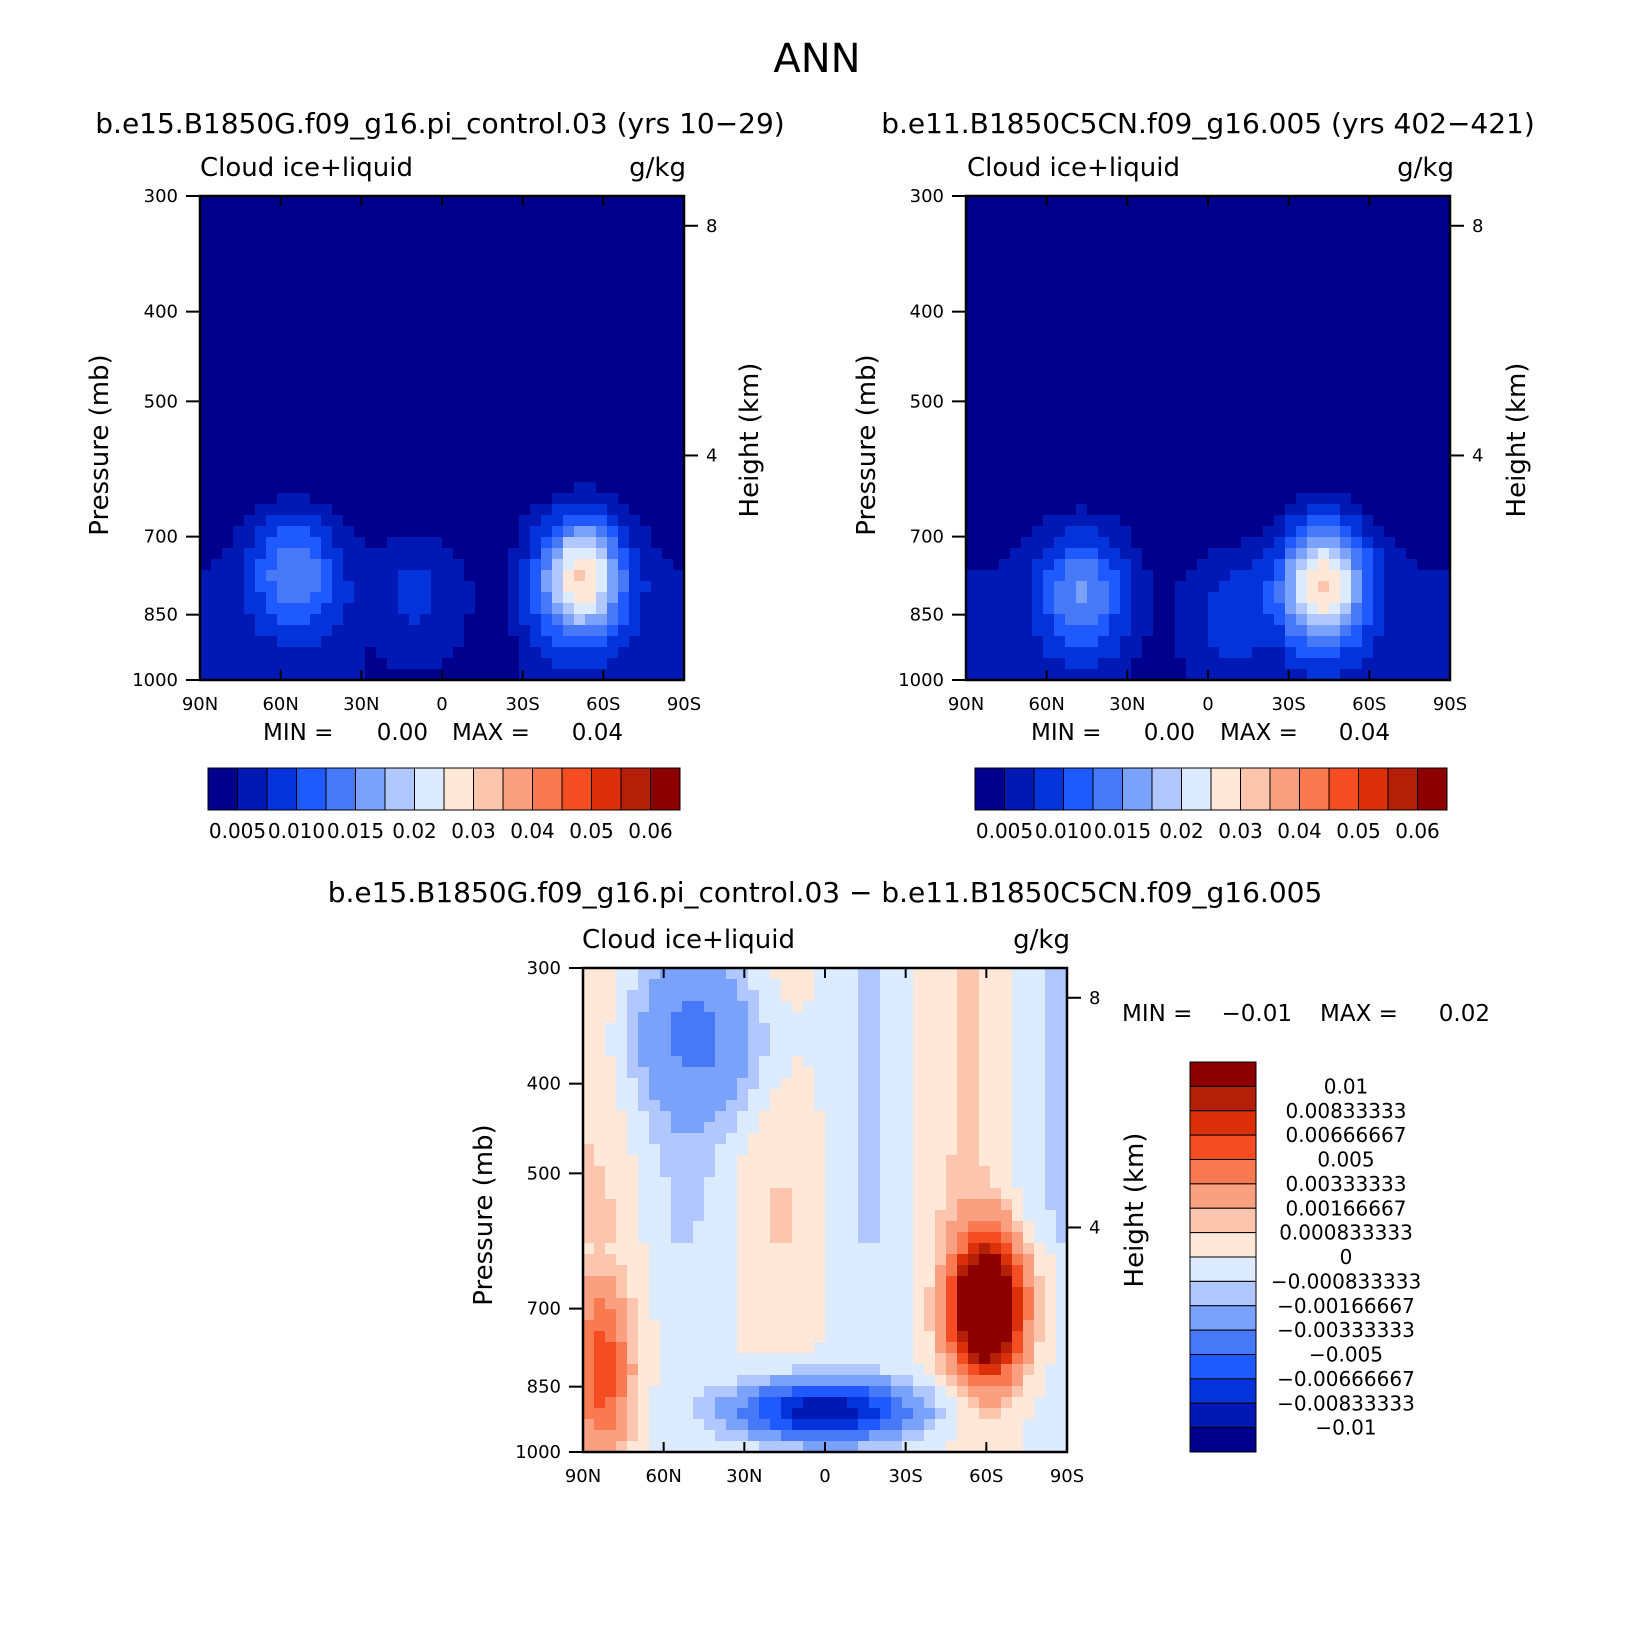 The width and height of the screenshot is (1635, 1633). I want to click on x-tick-label: 90S, so click(684, 704).